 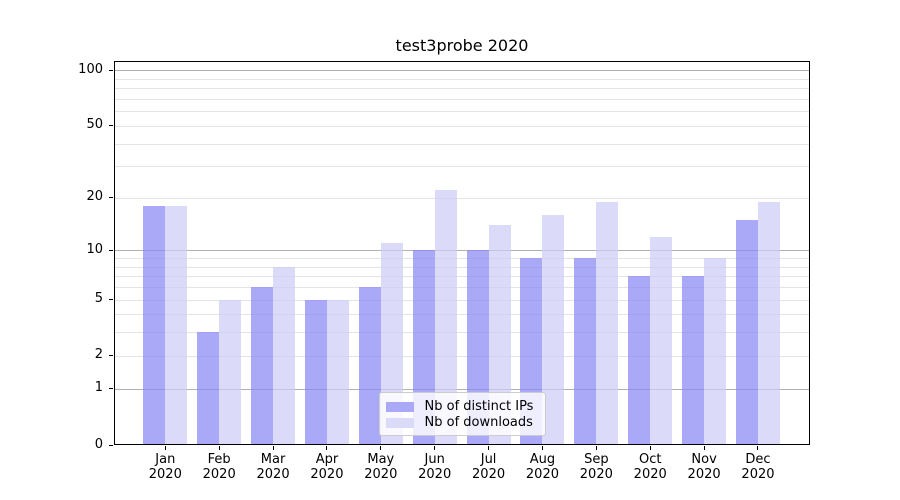 What do you see at coordinates (542, 467) in the screenshot?
I see `x-tick-label: Aug 2020` at bounding box center [542, 467].